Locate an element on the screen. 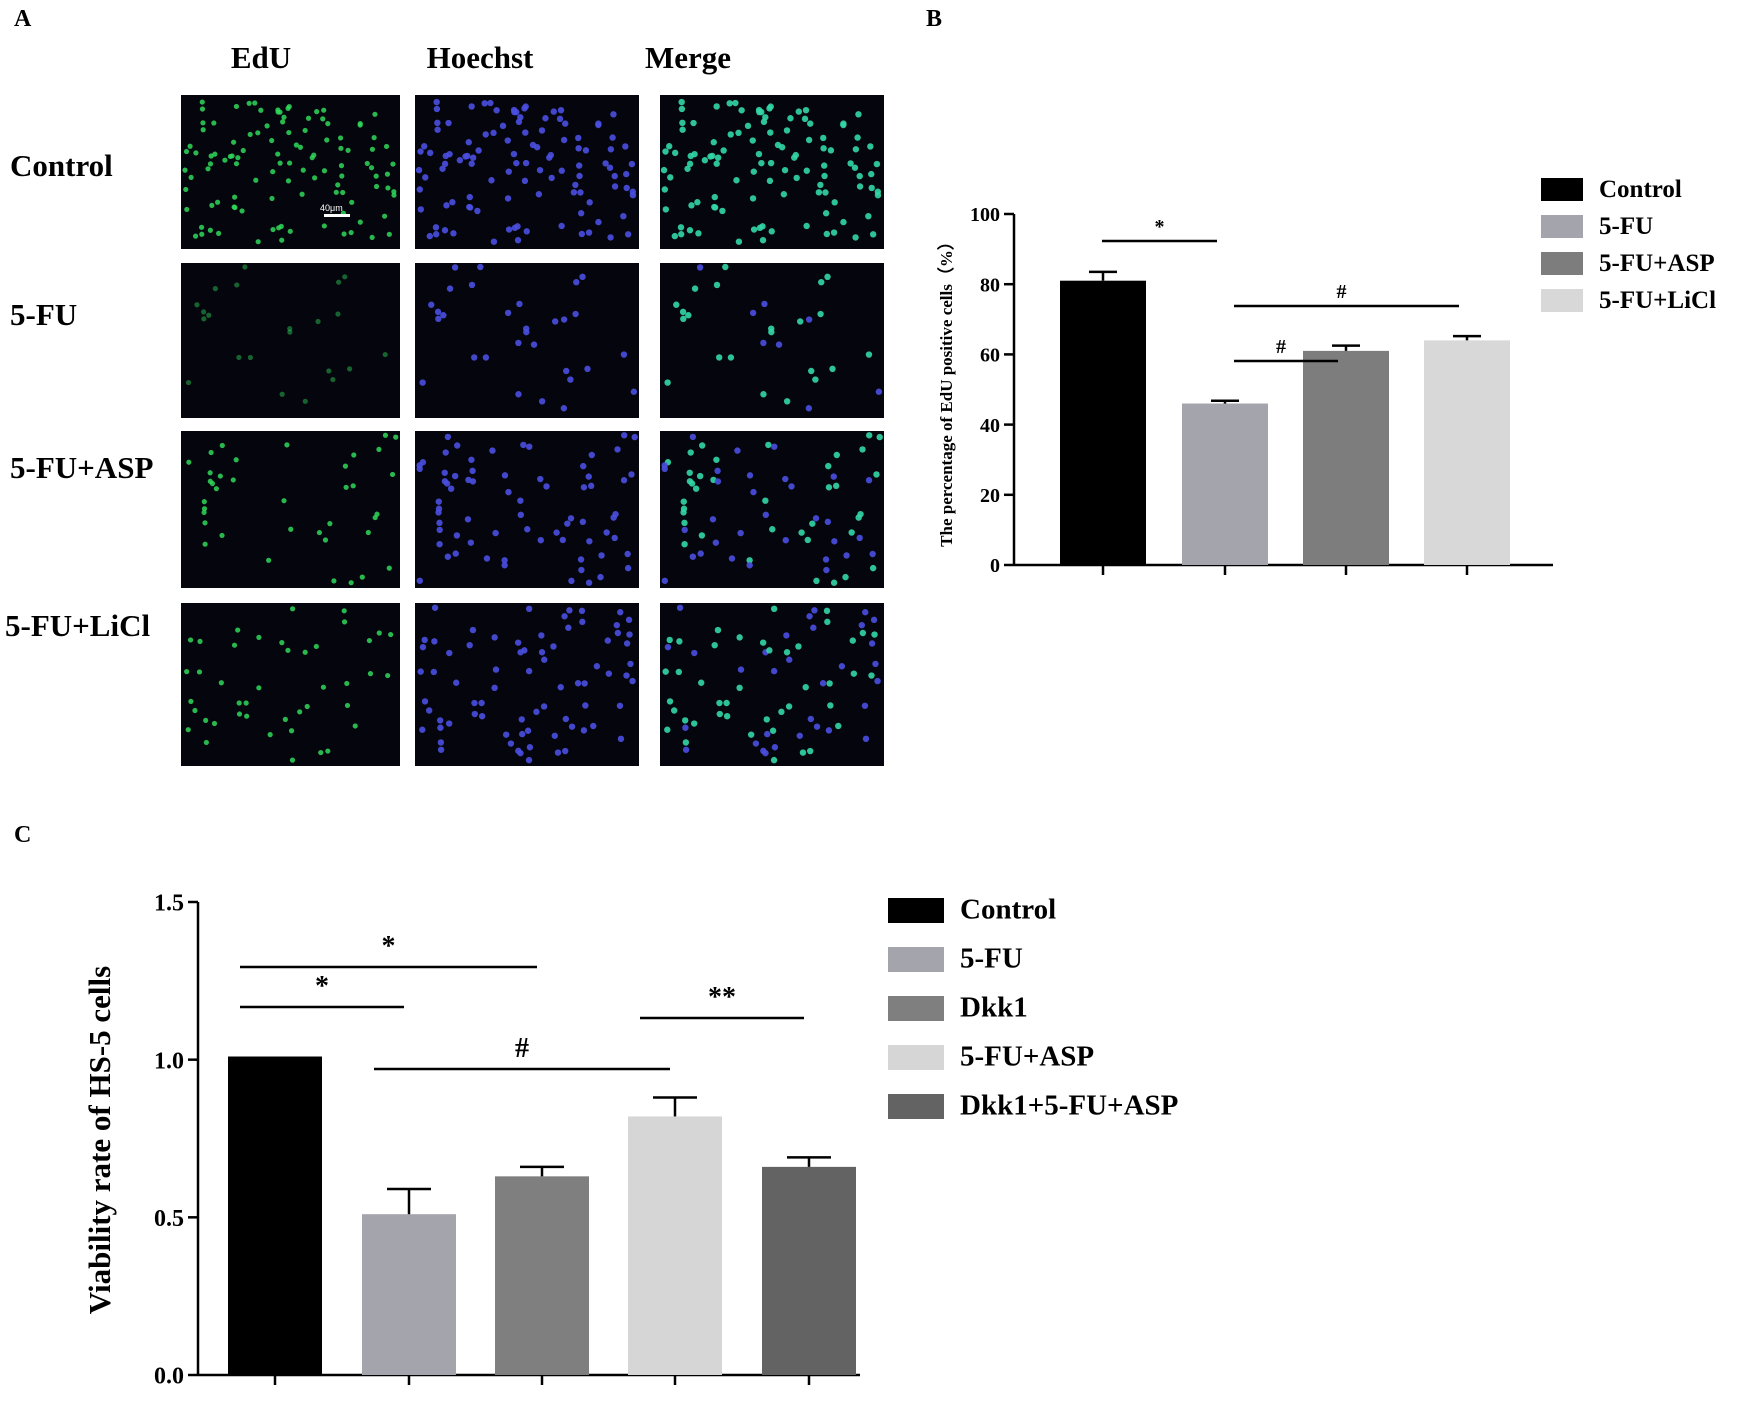 This screenshot has width=1750, height=1401. scale-bar is located at coordinates (337, 215).